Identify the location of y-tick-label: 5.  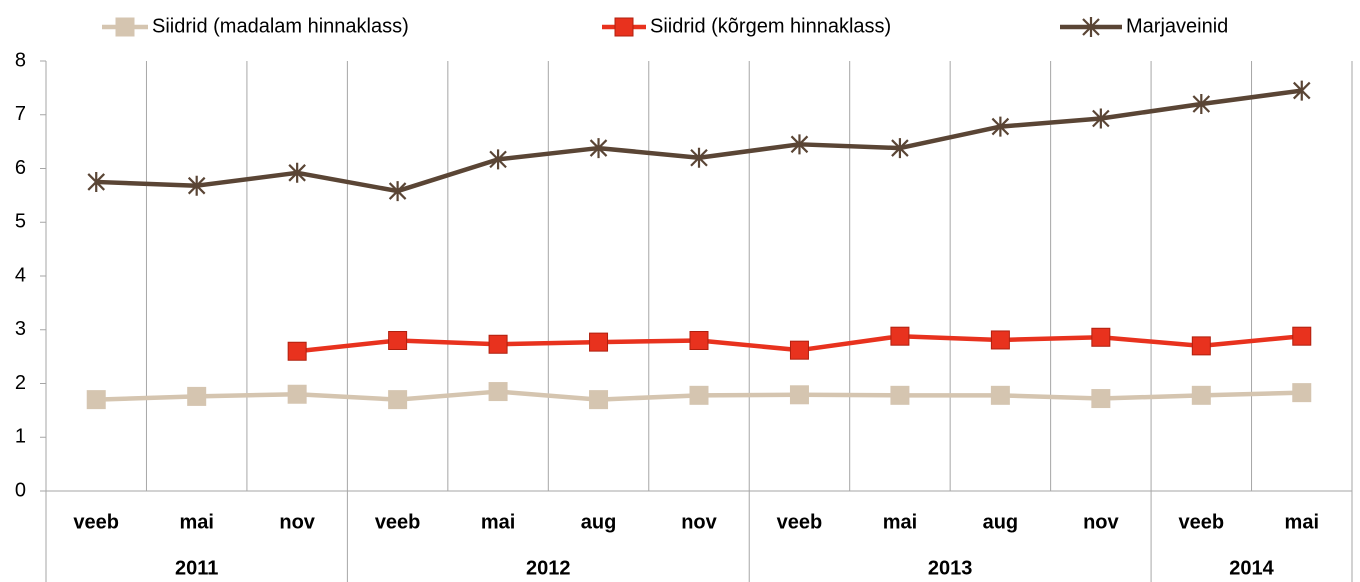
(20, 222).